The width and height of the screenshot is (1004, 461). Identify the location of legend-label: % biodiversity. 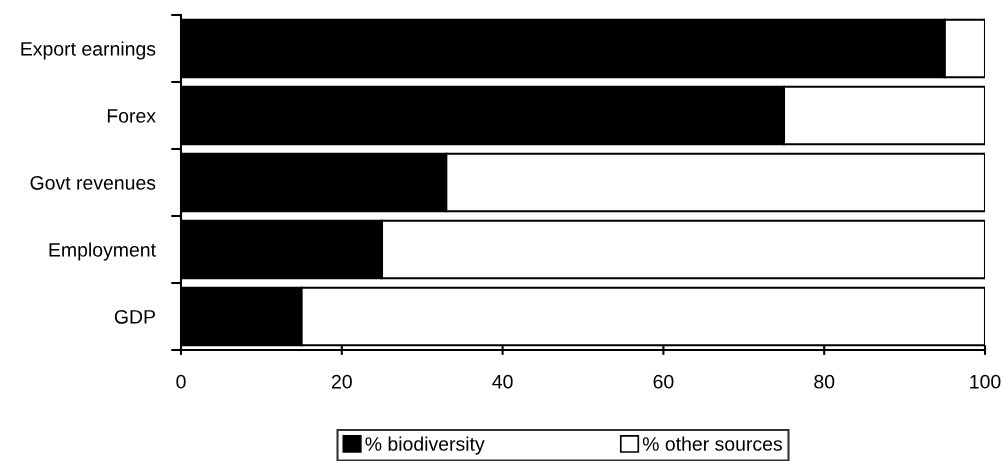
(425, 445).